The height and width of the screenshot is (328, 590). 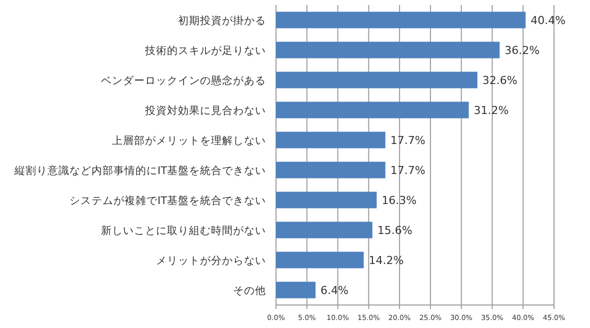 I want to click on data-label: 36.2%, so click(x=522, y=50).